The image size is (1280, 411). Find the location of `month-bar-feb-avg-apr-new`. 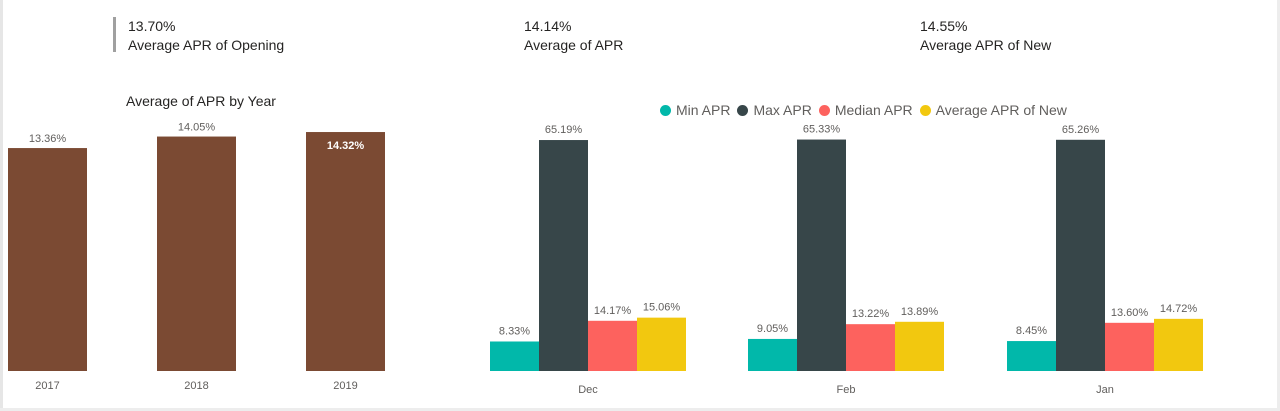

month-bar-feb-avg-apr-new is located at coordinates (919, 346).